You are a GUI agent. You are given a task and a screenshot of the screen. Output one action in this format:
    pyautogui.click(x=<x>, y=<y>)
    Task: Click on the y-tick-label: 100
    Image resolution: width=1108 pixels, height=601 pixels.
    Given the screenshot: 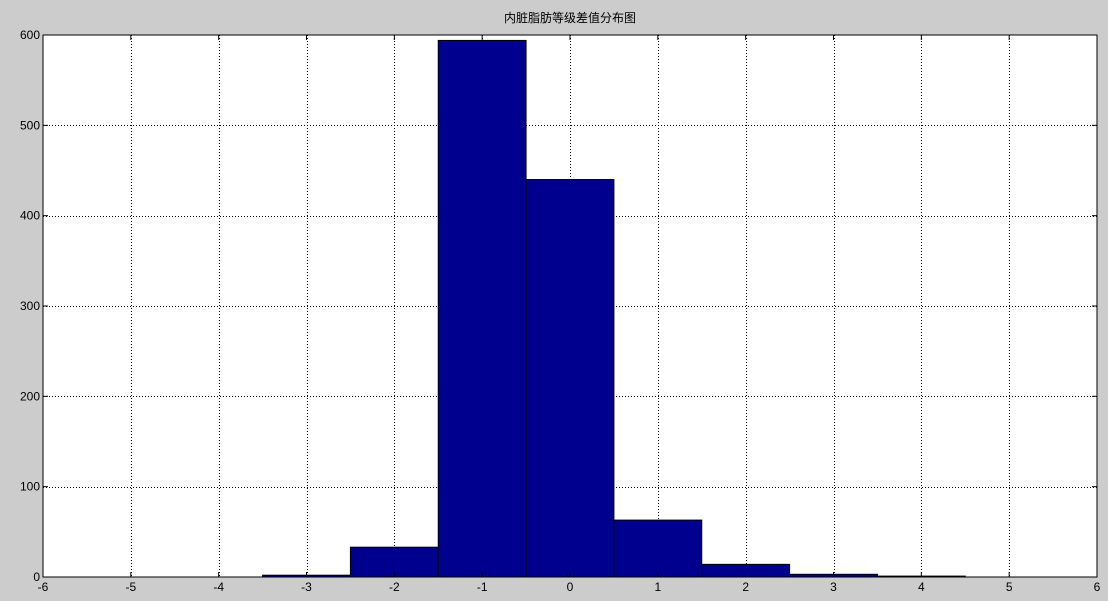 What is the action you would take?
    pyautogui.click(x=30, y=487)
    